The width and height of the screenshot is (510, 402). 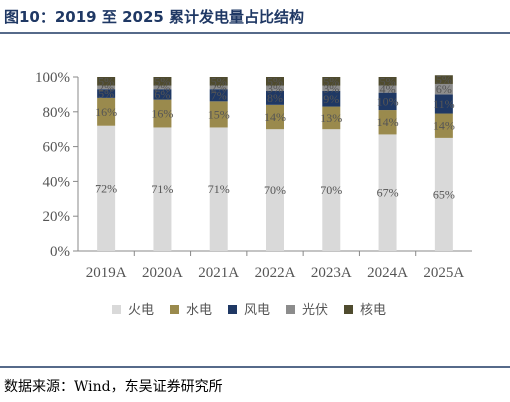 What do you see at coordinates (57, 148) in the screenshot?
I see `y-tick-label: 60%` at bounding box center [57, 148].